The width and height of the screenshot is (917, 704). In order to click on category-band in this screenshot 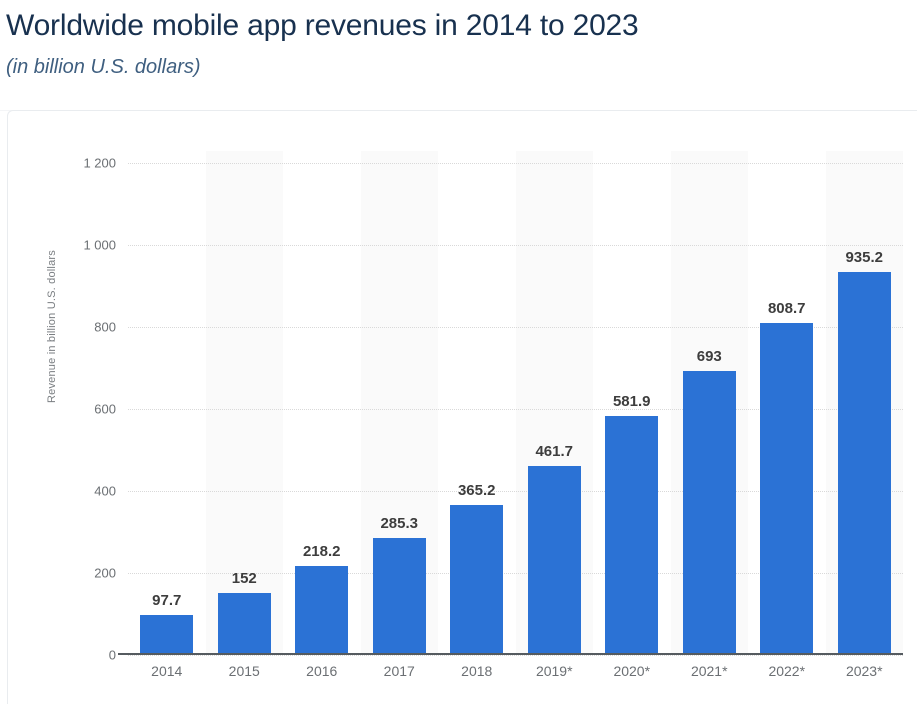, I will do `click(244, 403)`.